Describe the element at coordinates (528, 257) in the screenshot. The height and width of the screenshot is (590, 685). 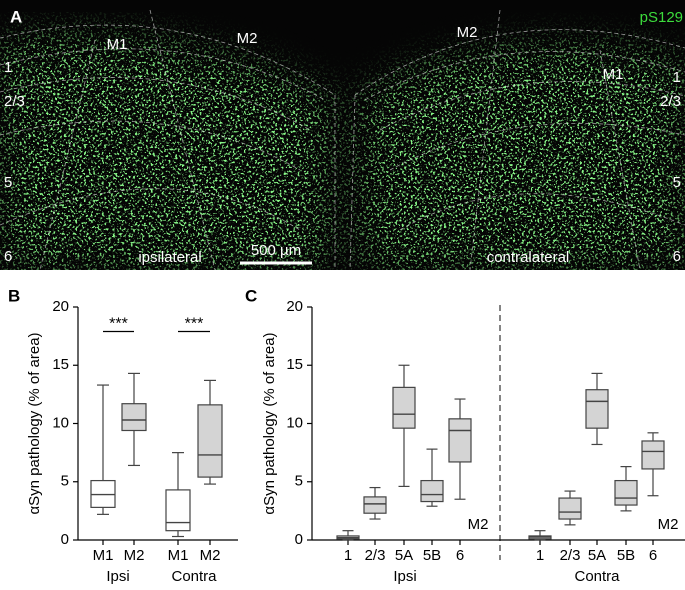
I see `side-label: contralateral` at that location.